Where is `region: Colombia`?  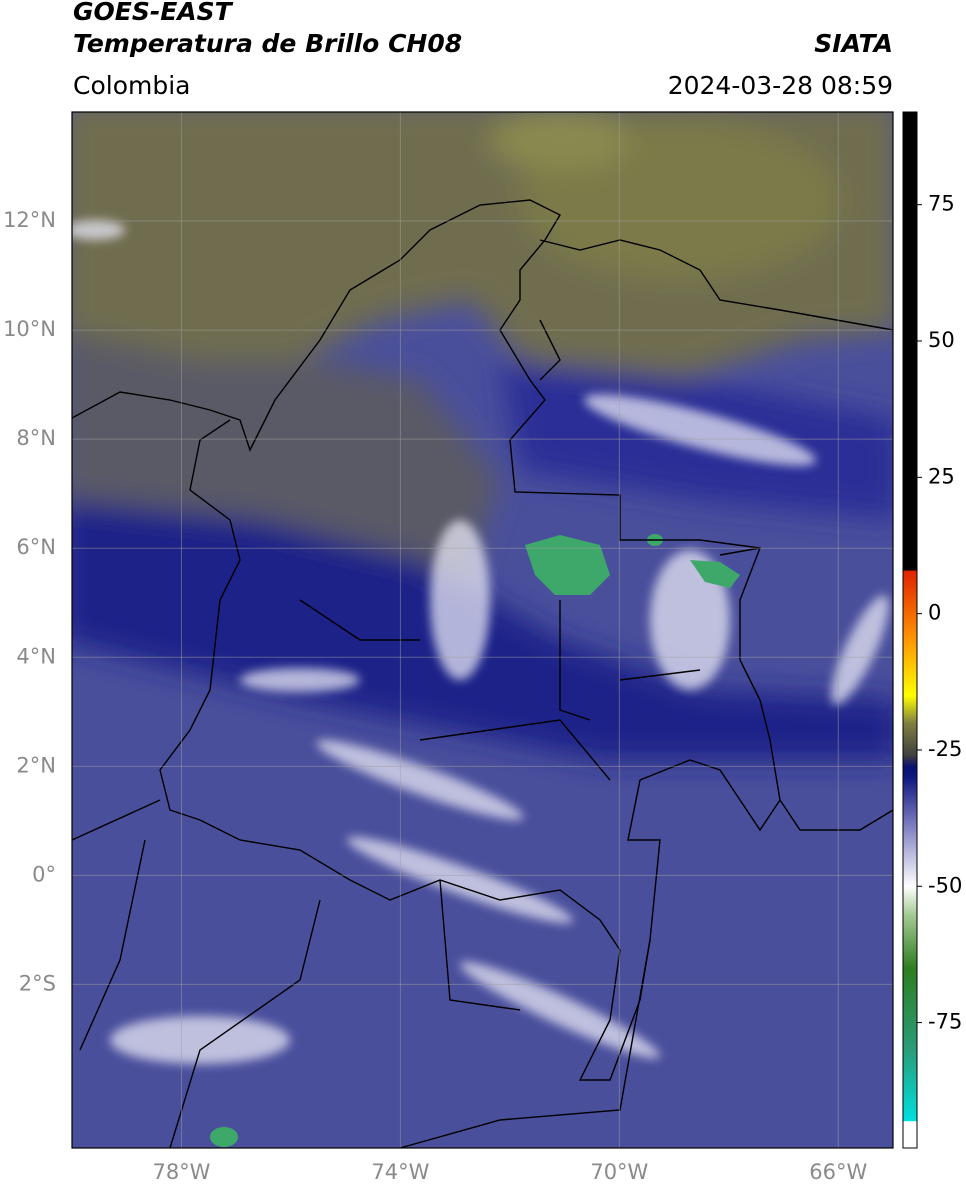
region: Colombia is located at coordinates (131, 85).